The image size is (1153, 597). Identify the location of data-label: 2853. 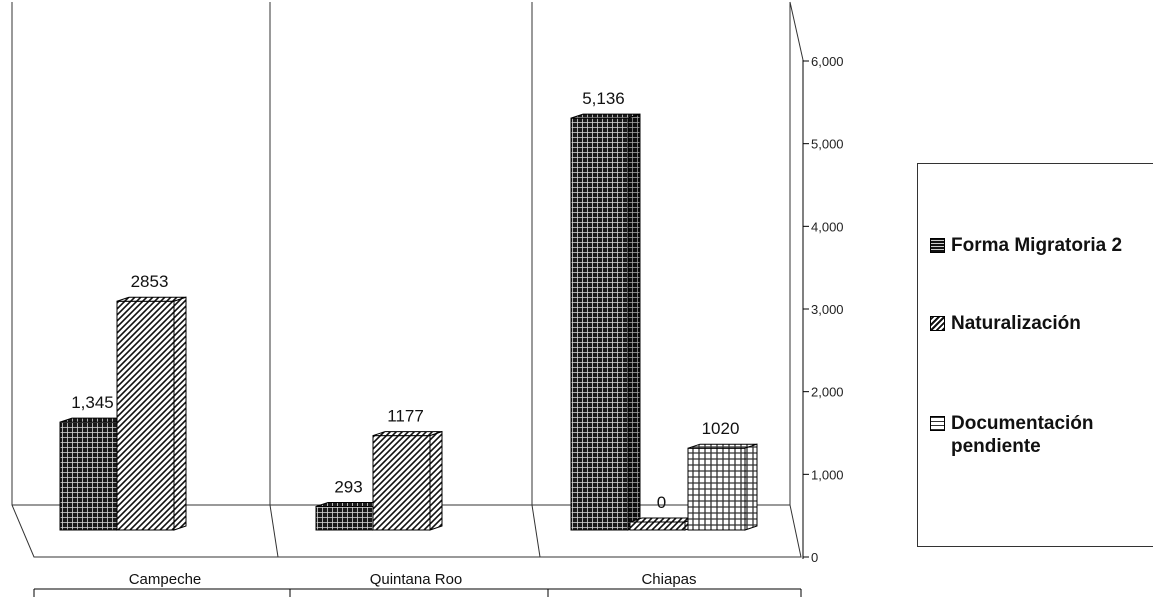
(150, 281).